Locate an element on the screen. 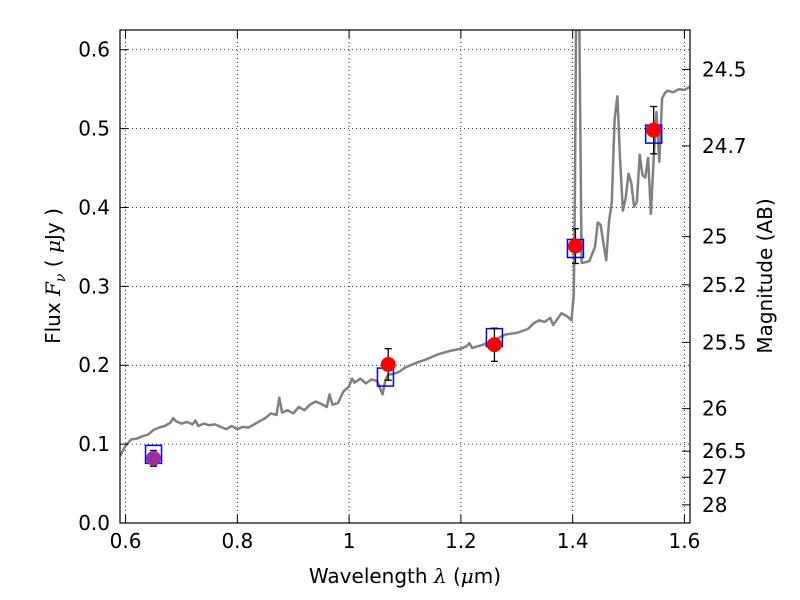 Image resolution: width=800 pixels, height=600 pixels. y2-tick-label: 25.5 is located at coordinates (724, 342).